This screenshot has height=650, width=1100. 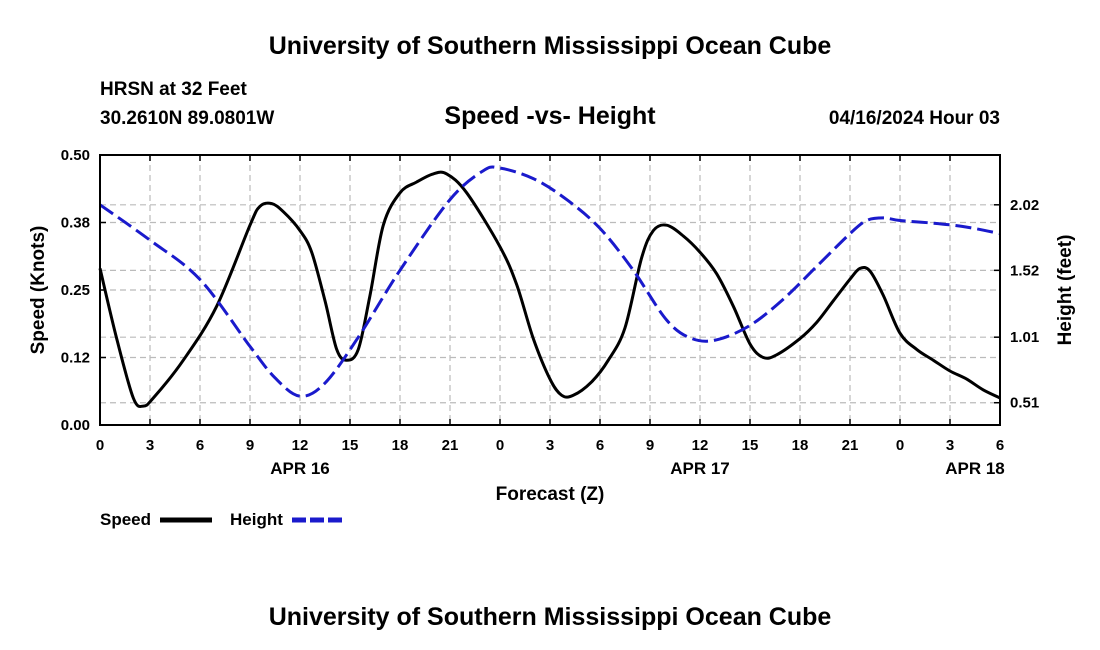 I want to click on plot-title: Speed -vs- Height, so click(x=550, y=116).